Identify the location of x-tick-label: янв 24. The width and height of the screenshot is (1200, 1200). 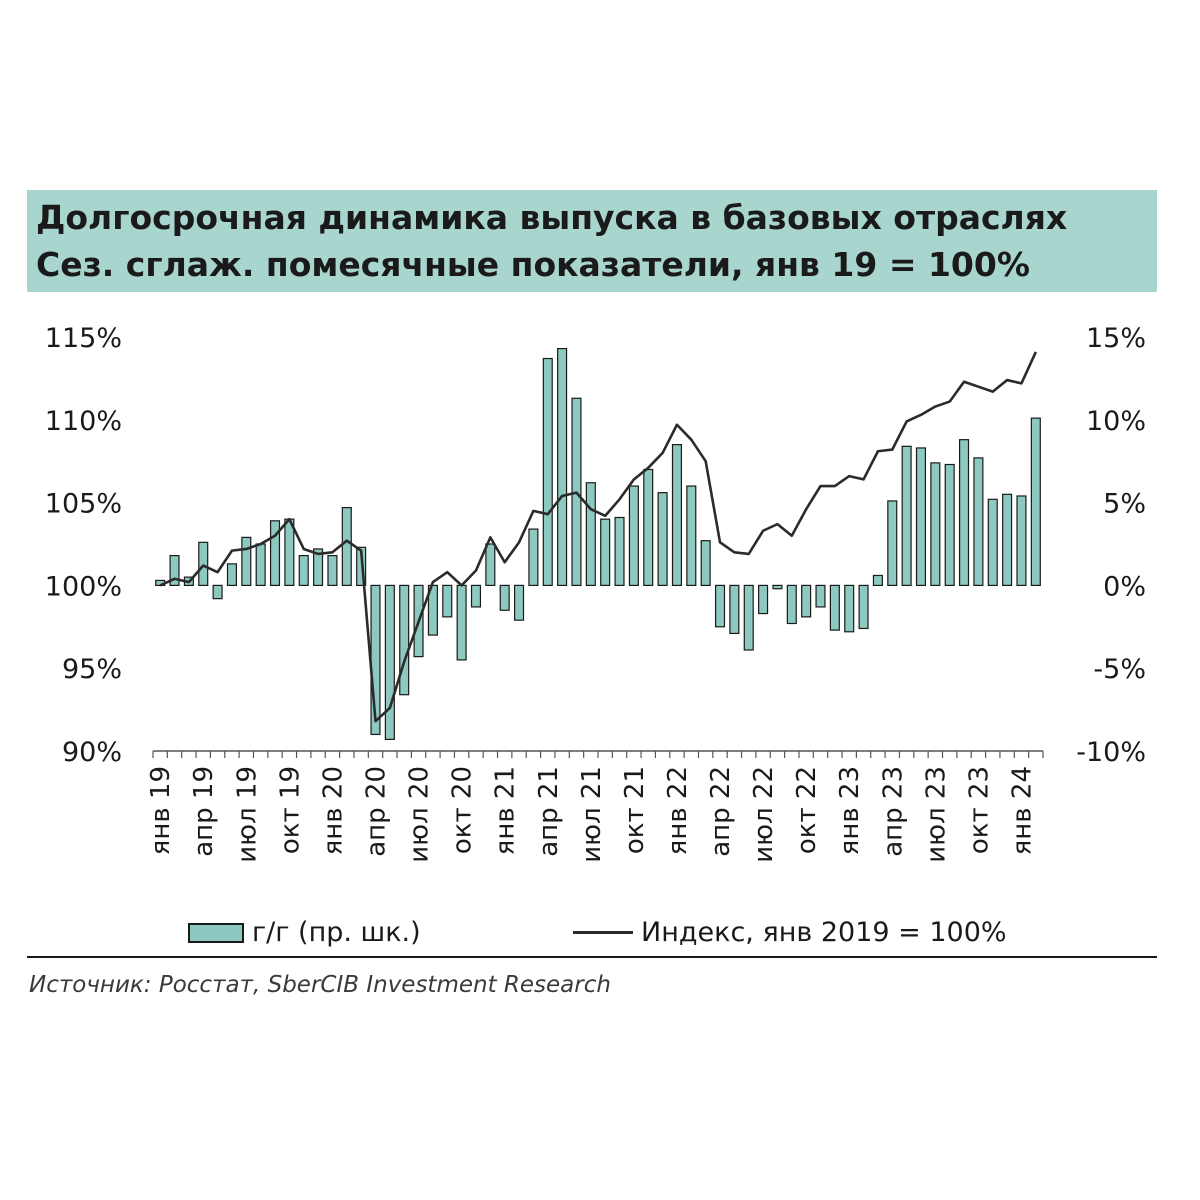
(1022, 810).